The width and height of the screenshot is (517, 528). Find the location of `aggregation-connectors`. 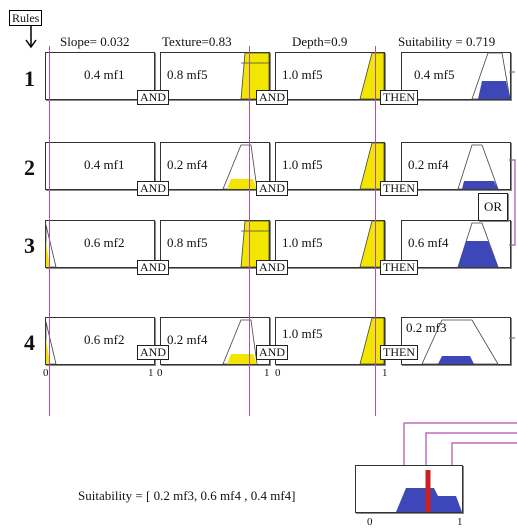

aggregation-connectors is located at coordinates (460, 444).